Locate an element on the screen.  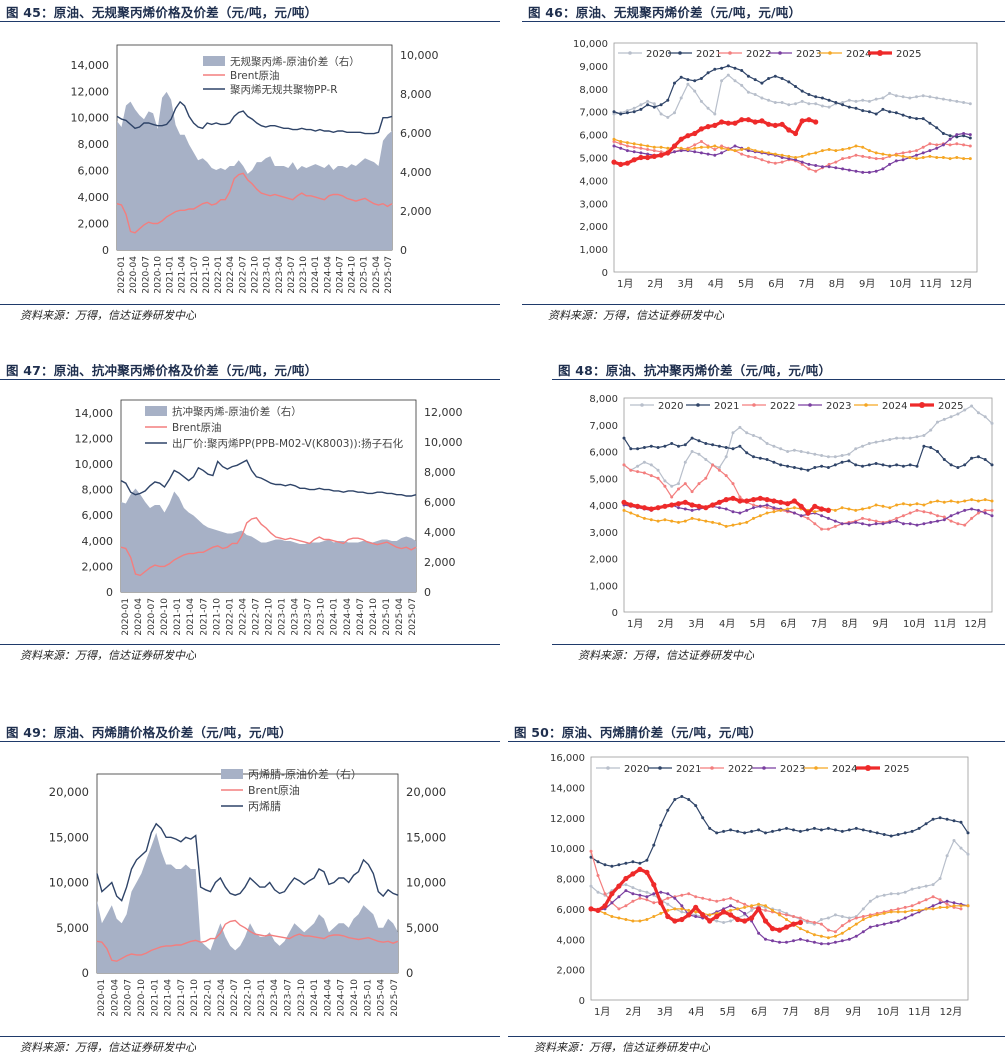
y-right-tick-label: 10,000 is located at coordinates (443, 442).